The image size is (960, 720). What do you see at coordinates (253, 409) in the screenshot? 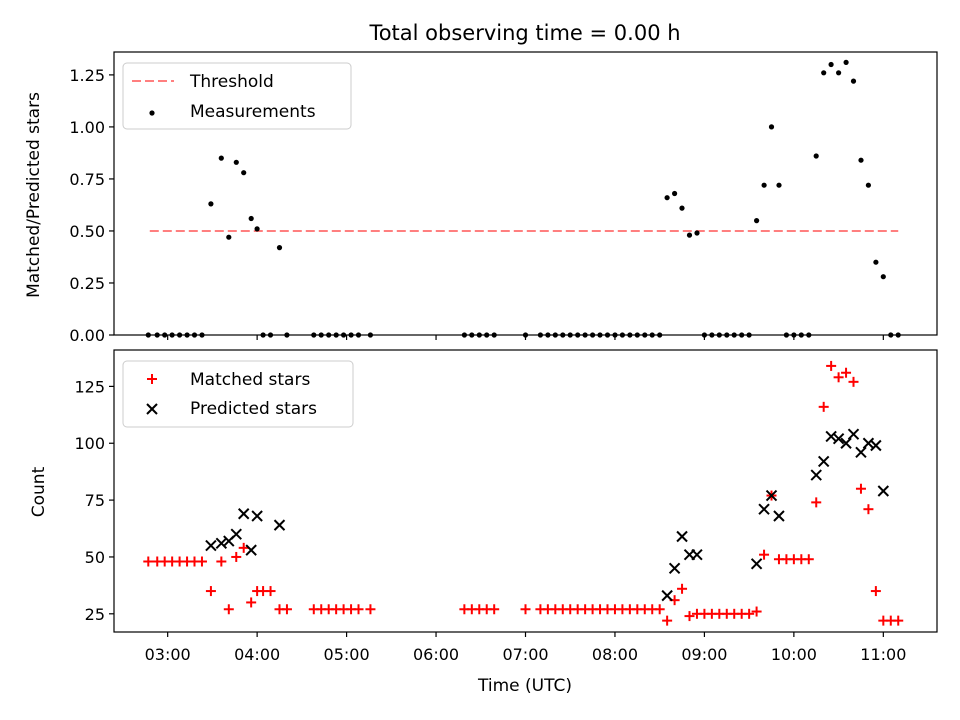
I see `legend-predicted-label: Predicted stars` at bounding box center [253, 409].